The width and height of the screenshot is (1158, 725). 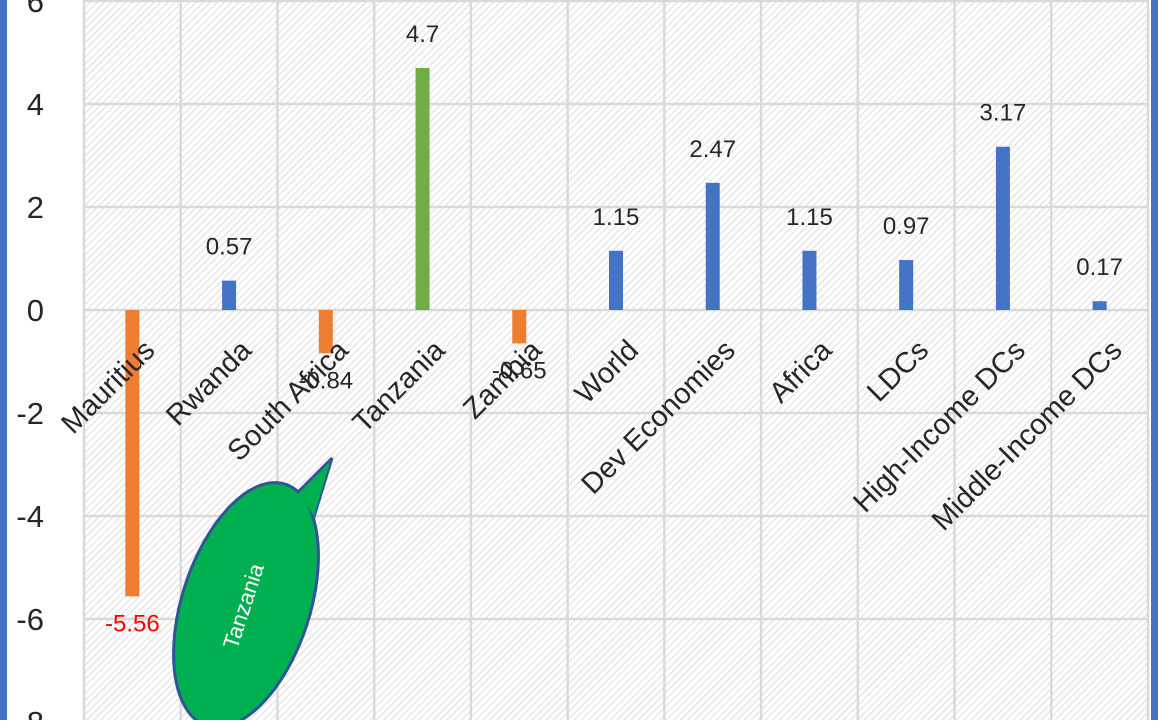 What do you see at coordinates (35, 310) in the screenshot?
I see `y-tick-label: 0` at bounding box center [35, 310].